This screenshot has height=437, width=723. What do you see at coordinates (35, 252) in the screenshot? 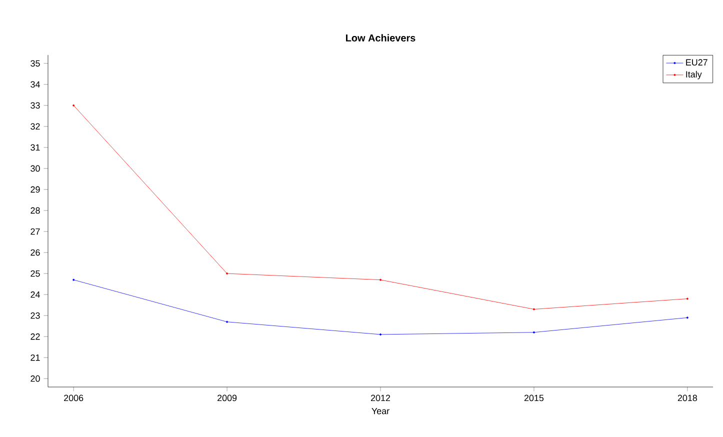
I see `y-tick-label: 26` at bounding box center [35, 252].